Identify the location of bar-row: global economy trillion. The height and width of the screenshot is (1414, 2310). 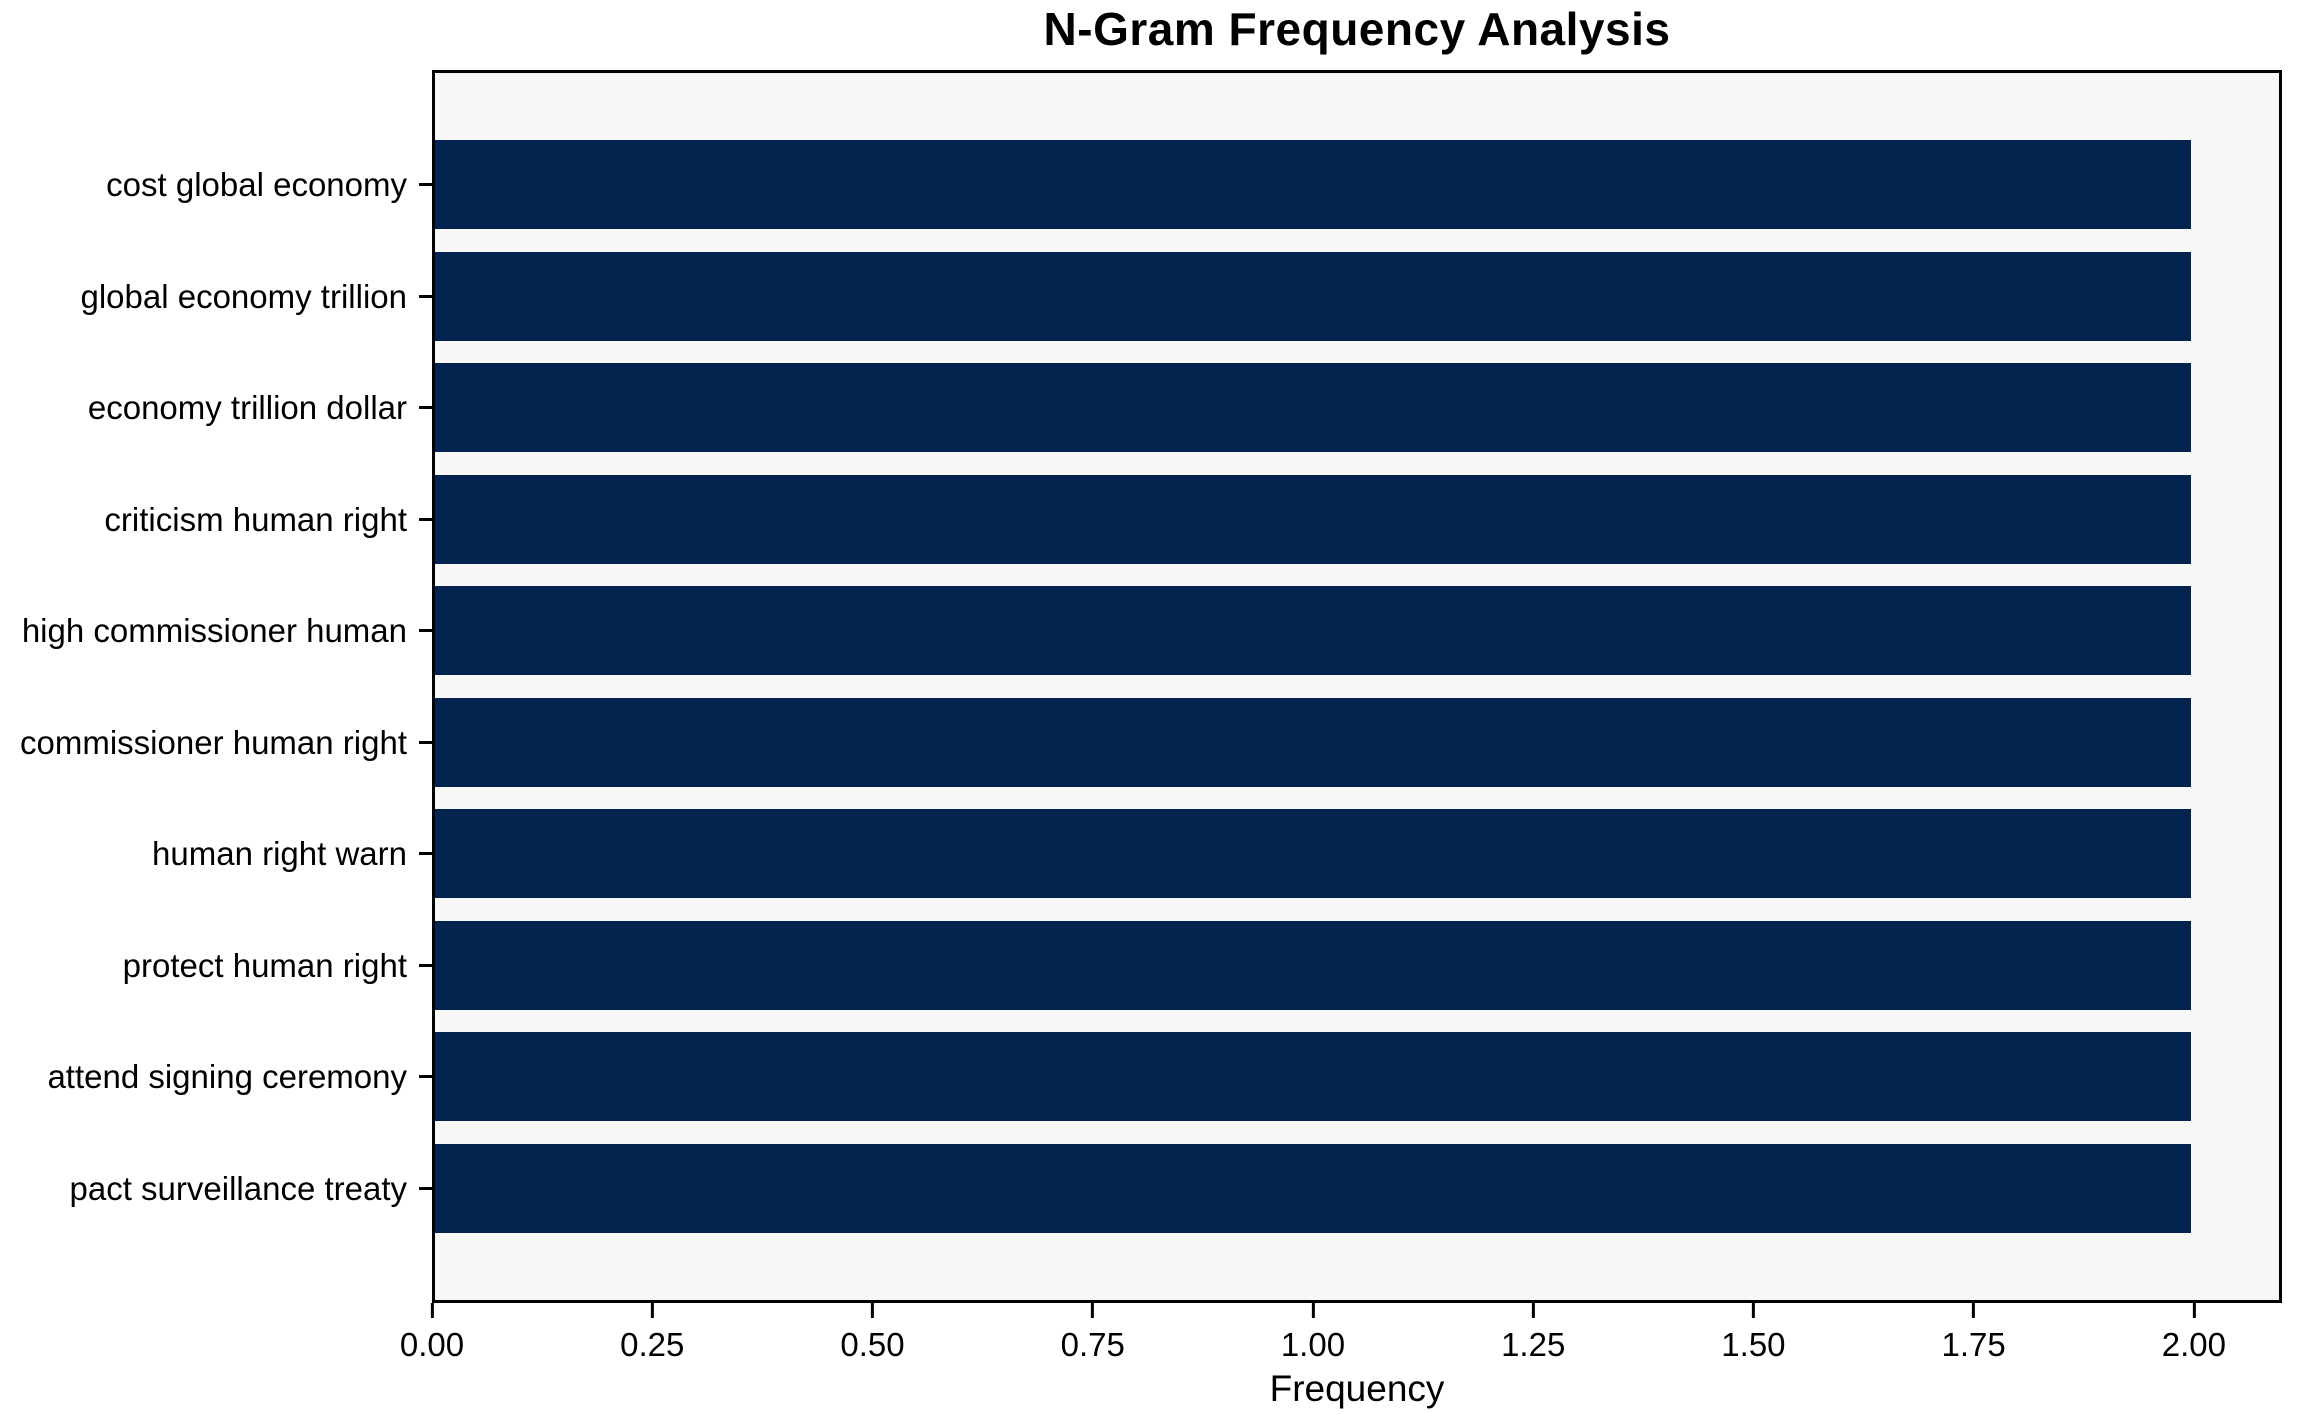
(1179, 297).